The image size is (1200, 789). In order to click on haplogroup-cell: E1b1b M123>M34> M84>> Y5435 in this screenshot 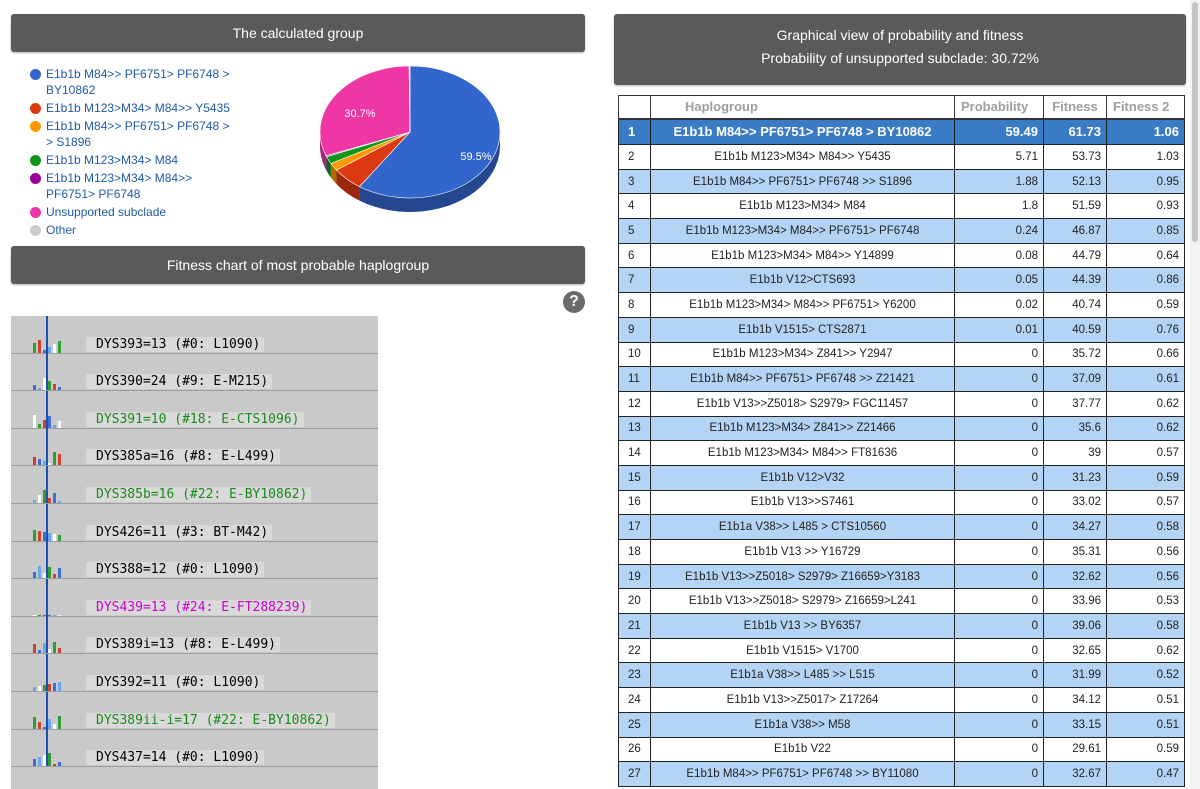, I will do `click(802, 157)`.